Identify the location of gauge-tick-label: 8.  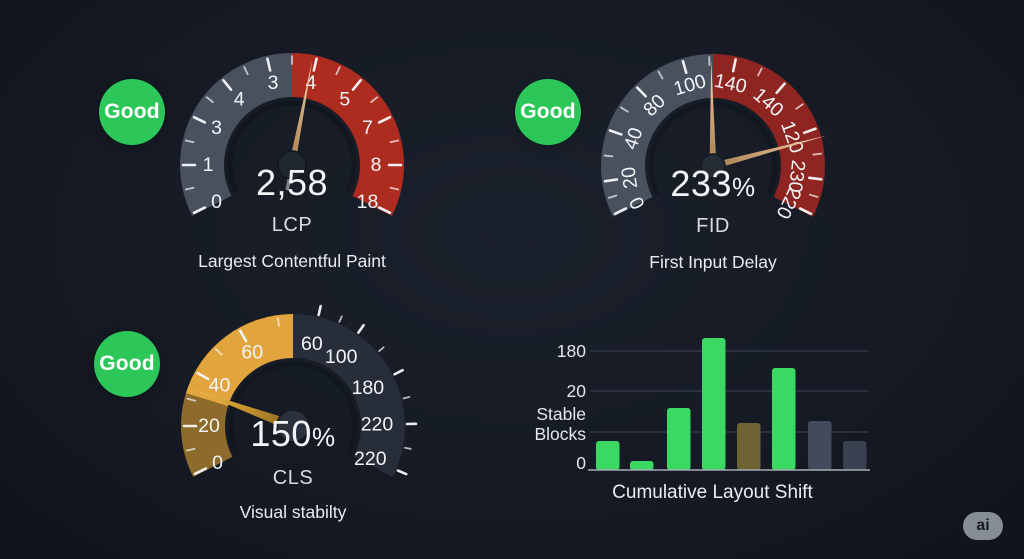
(376, 165).